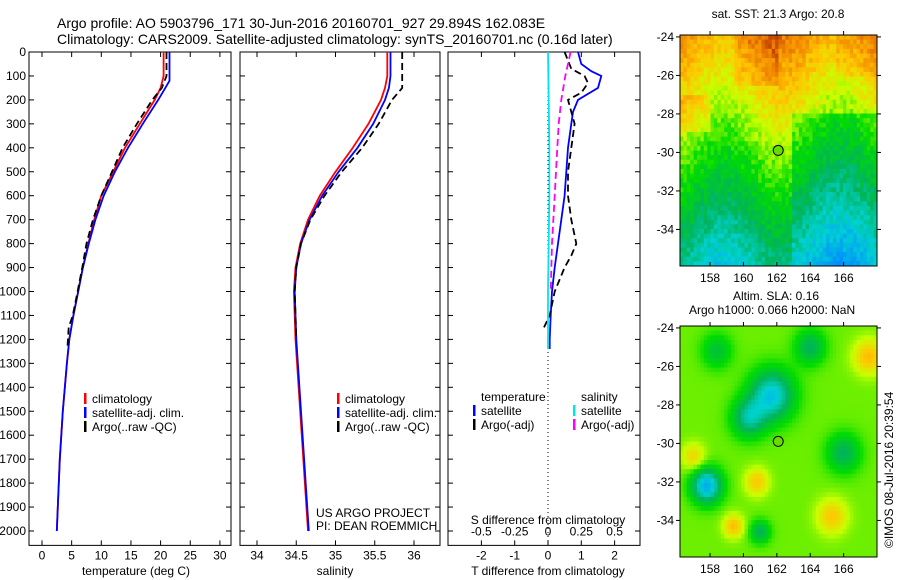 This screenshot has width=900, height=580. I want to click on legend-marker, so click(474, 424).